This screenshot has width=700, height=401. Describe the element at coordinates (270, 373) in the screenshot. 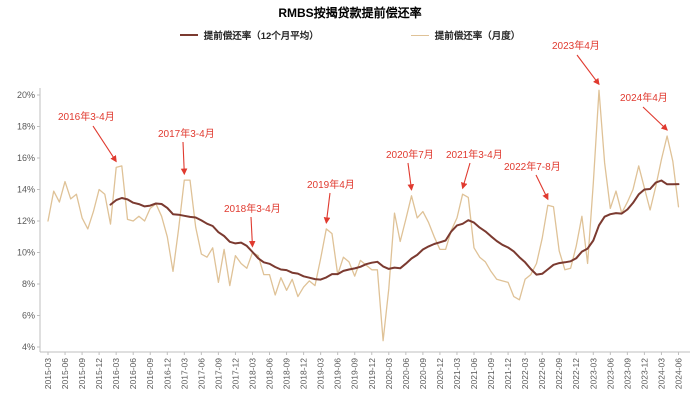

I see `x-tick-label: 2018-06` at that location.